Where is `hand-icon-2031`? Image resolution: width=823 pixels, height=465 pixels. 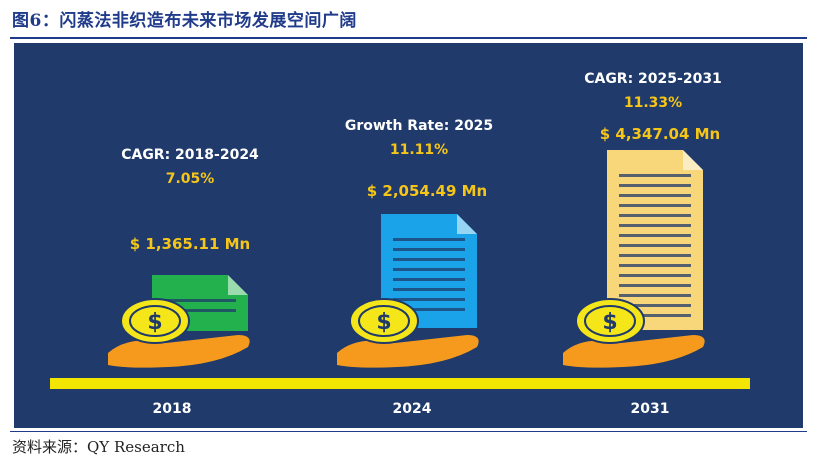 hand-icon-2031 is located at coordinates (634, 351).